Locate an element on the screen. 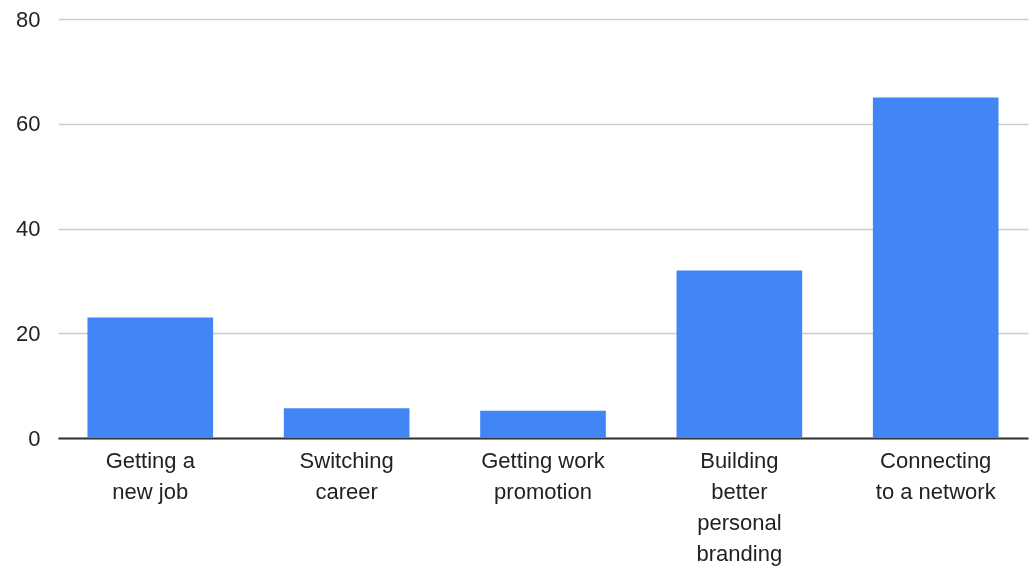  y-tick-label: 80 is located at coordinates (28, 19).